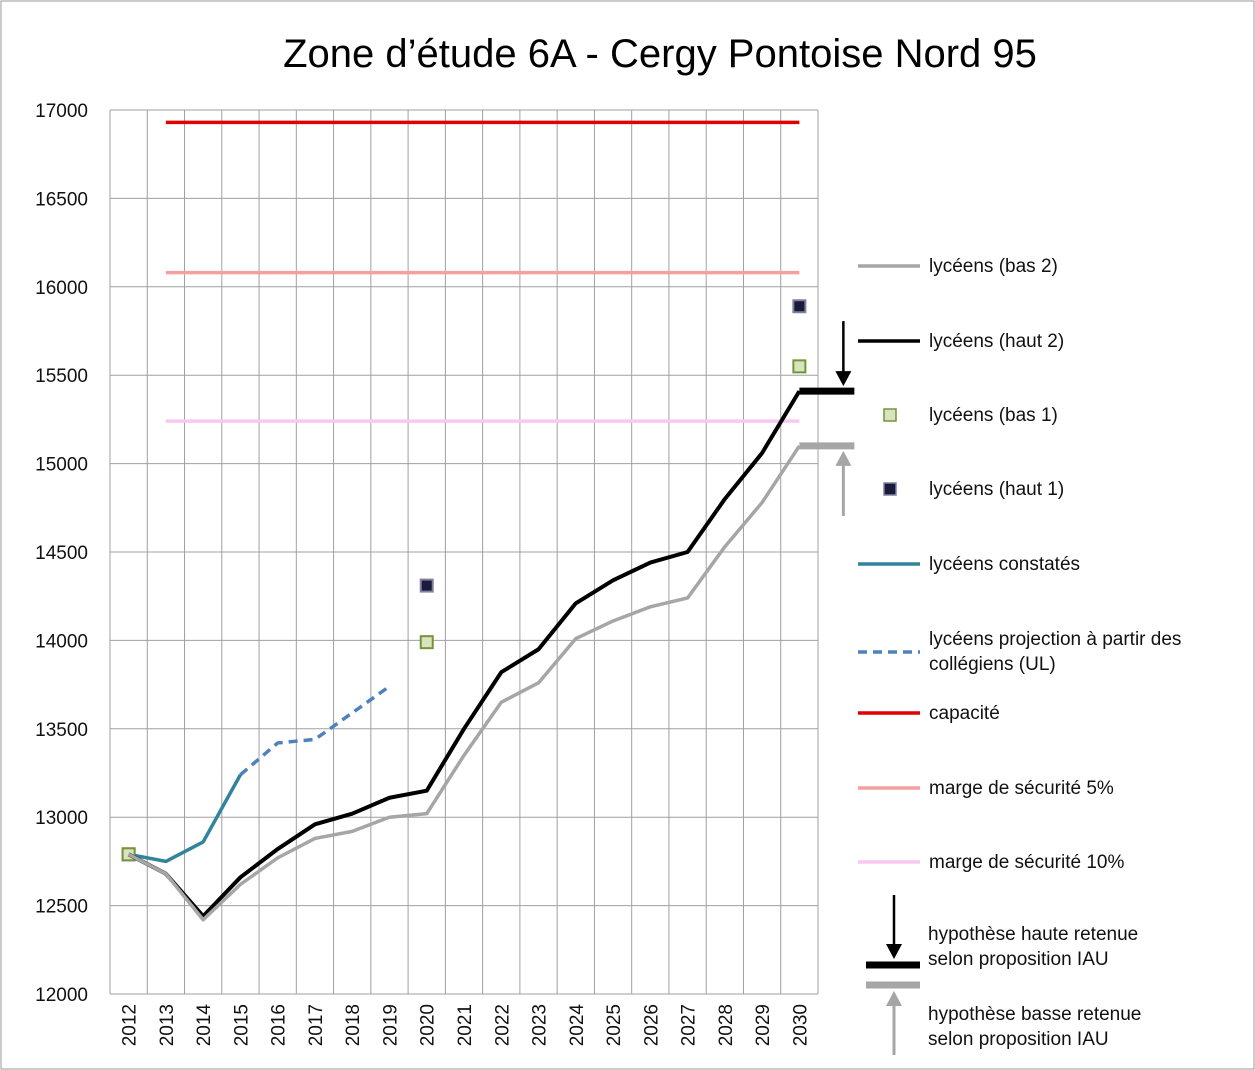  What do you see at coordinates (1035, 1014) in the screenshot?
I see `hypothesis-label: hypothèse basse retenue` at bounding box center [1035, 1014].